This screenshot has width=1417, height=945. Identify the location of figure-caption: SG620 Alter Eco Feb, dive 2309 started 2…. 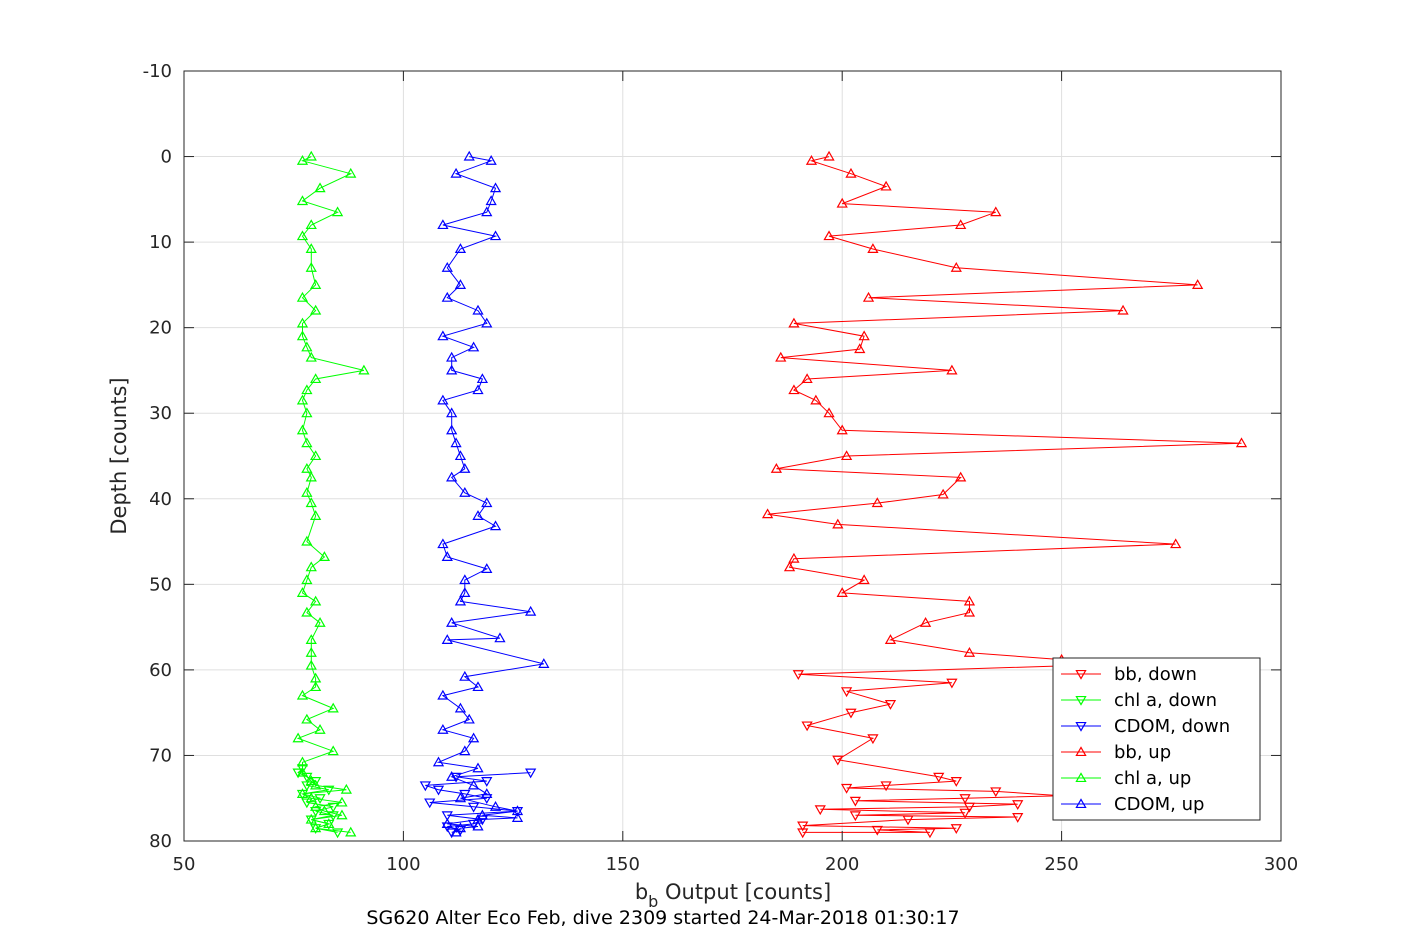
(662, 918).